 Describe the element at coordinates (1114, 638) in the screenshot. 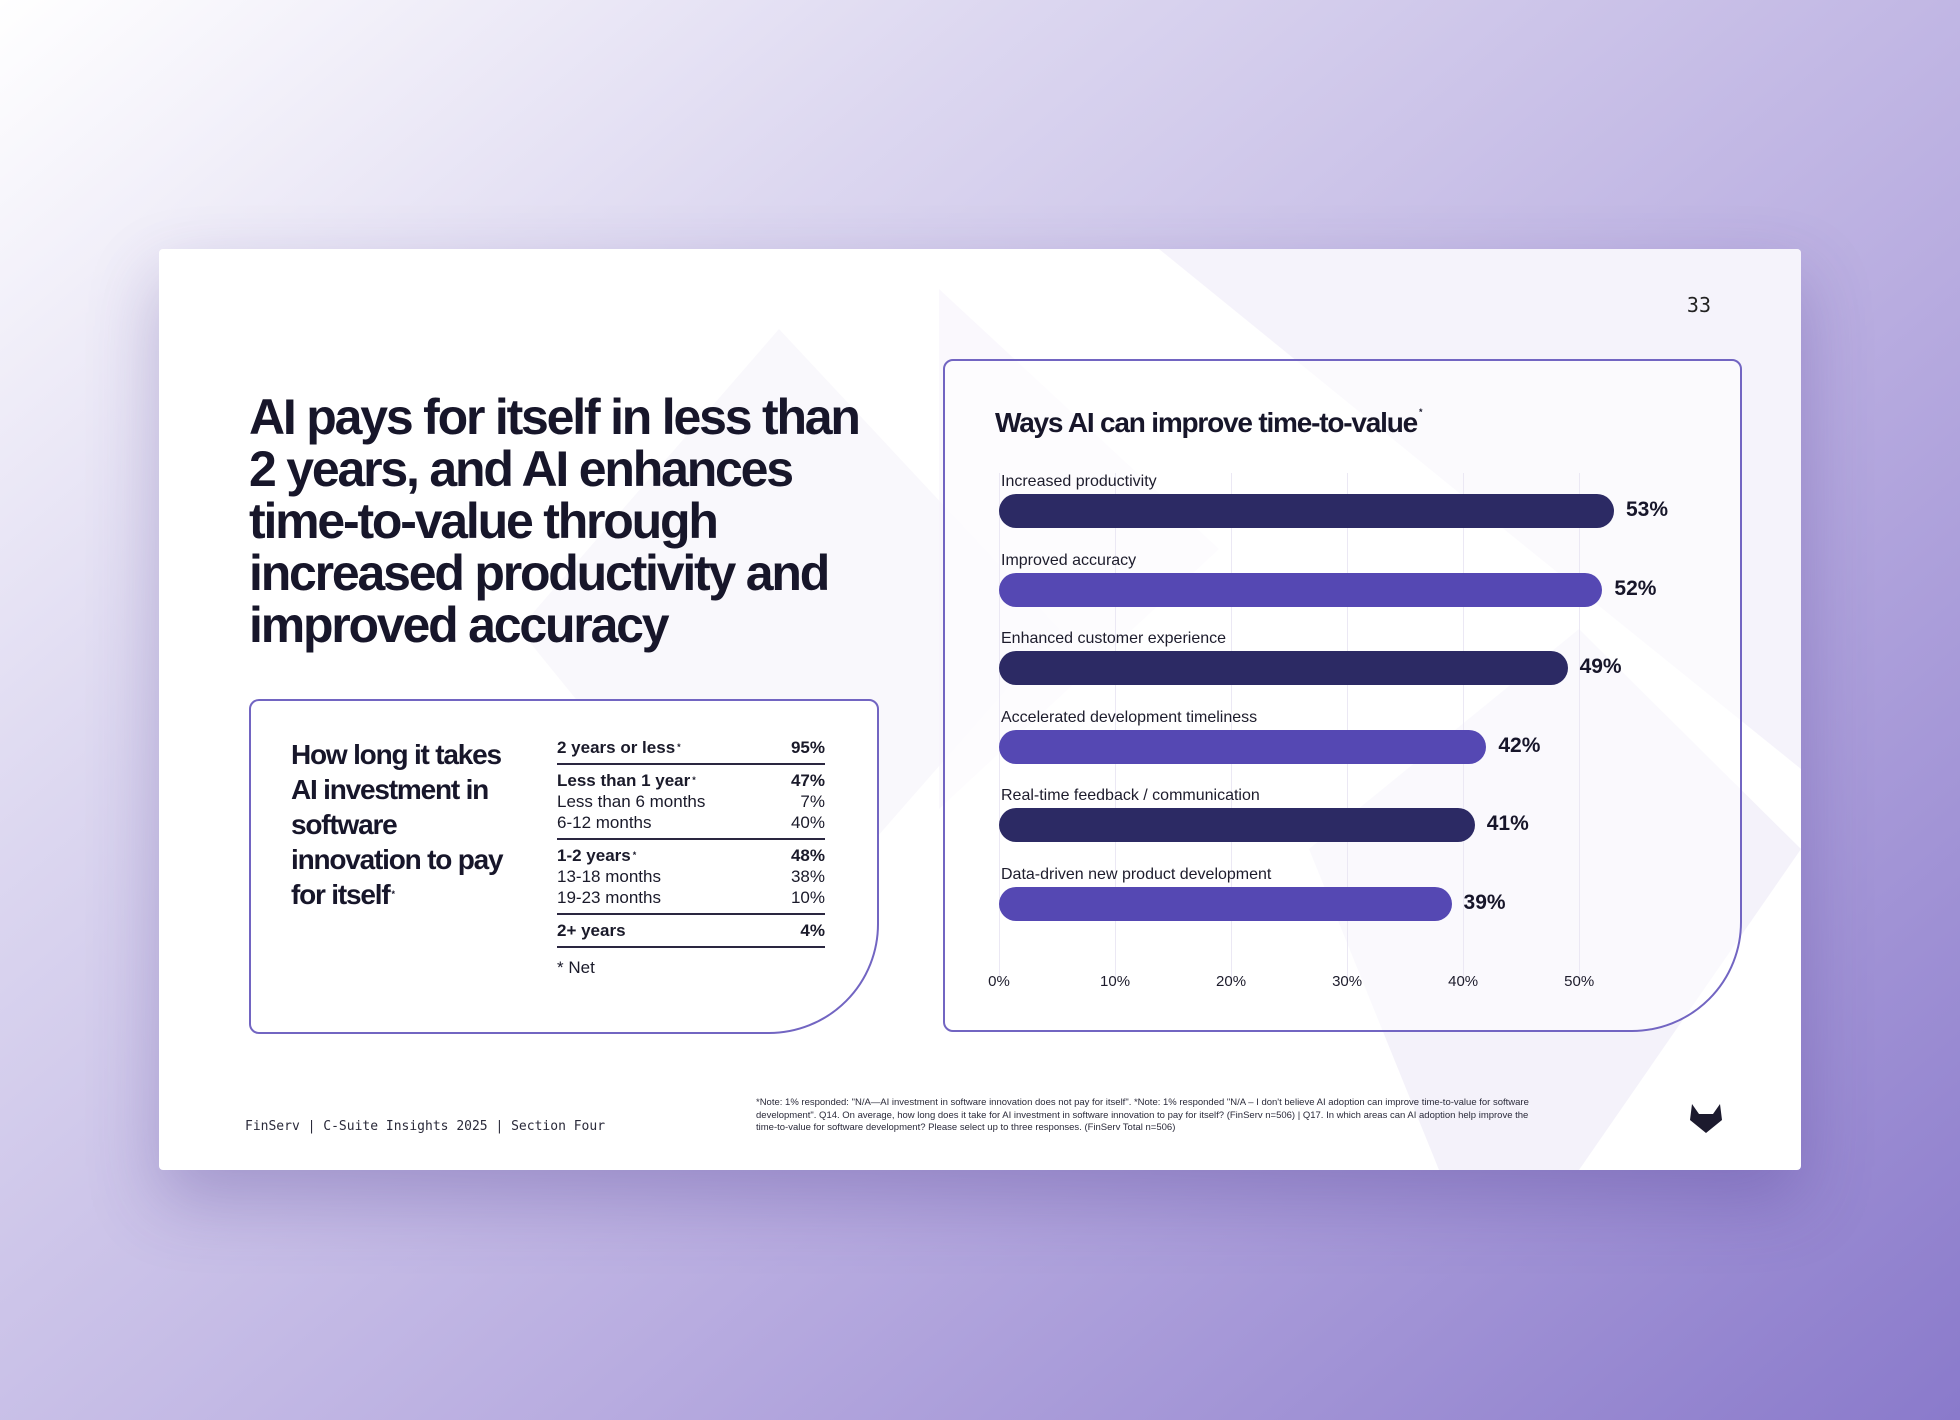

I see `category-label: Enhanced customer experience` at that location.